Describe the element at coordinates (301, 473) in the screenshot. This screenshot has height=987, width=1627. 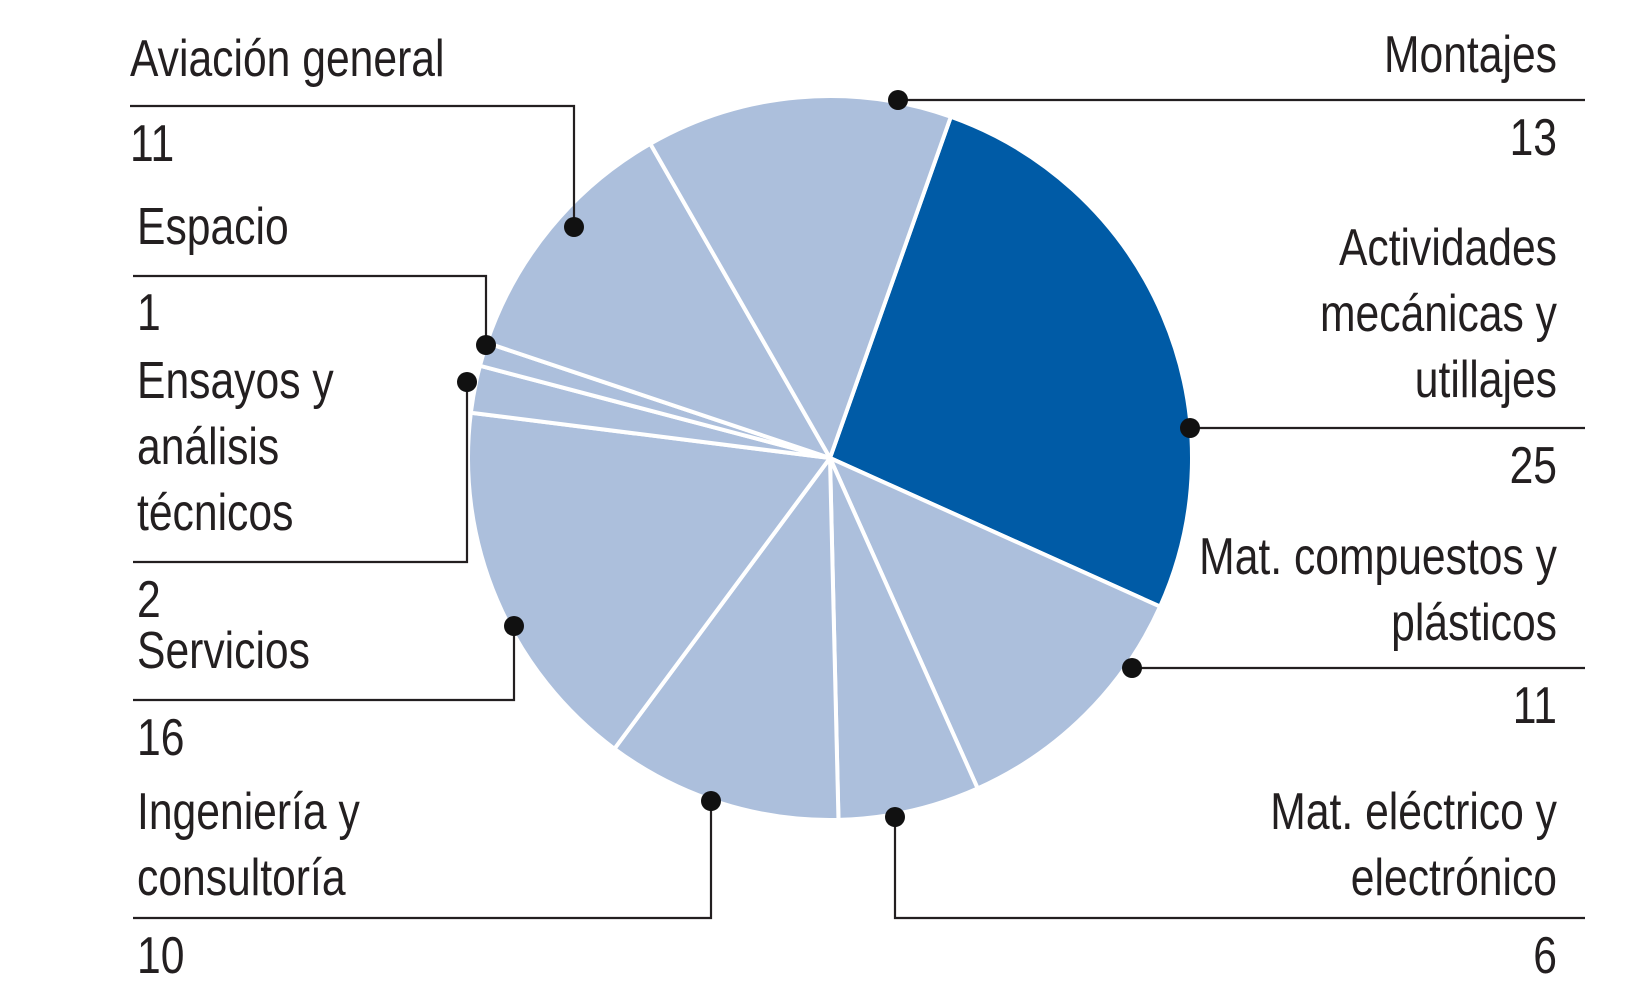
I see `leader-line-ensayos-y-analisis-tecnicos` at that location.